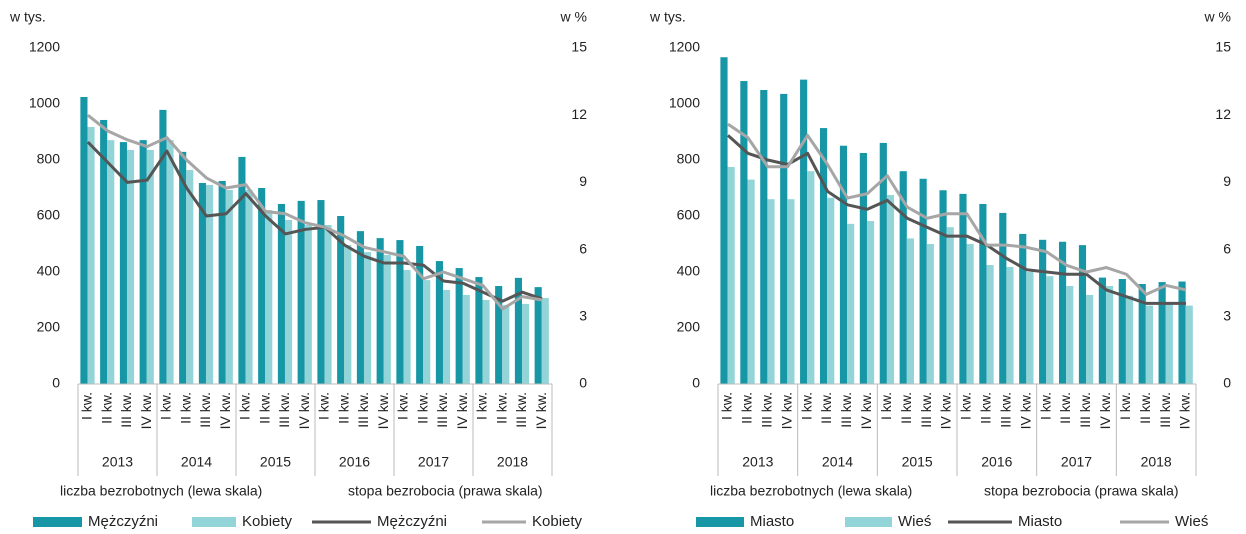 The height and width of the screenshot is (534, 1246). I want to click on line, so click(314, 212).